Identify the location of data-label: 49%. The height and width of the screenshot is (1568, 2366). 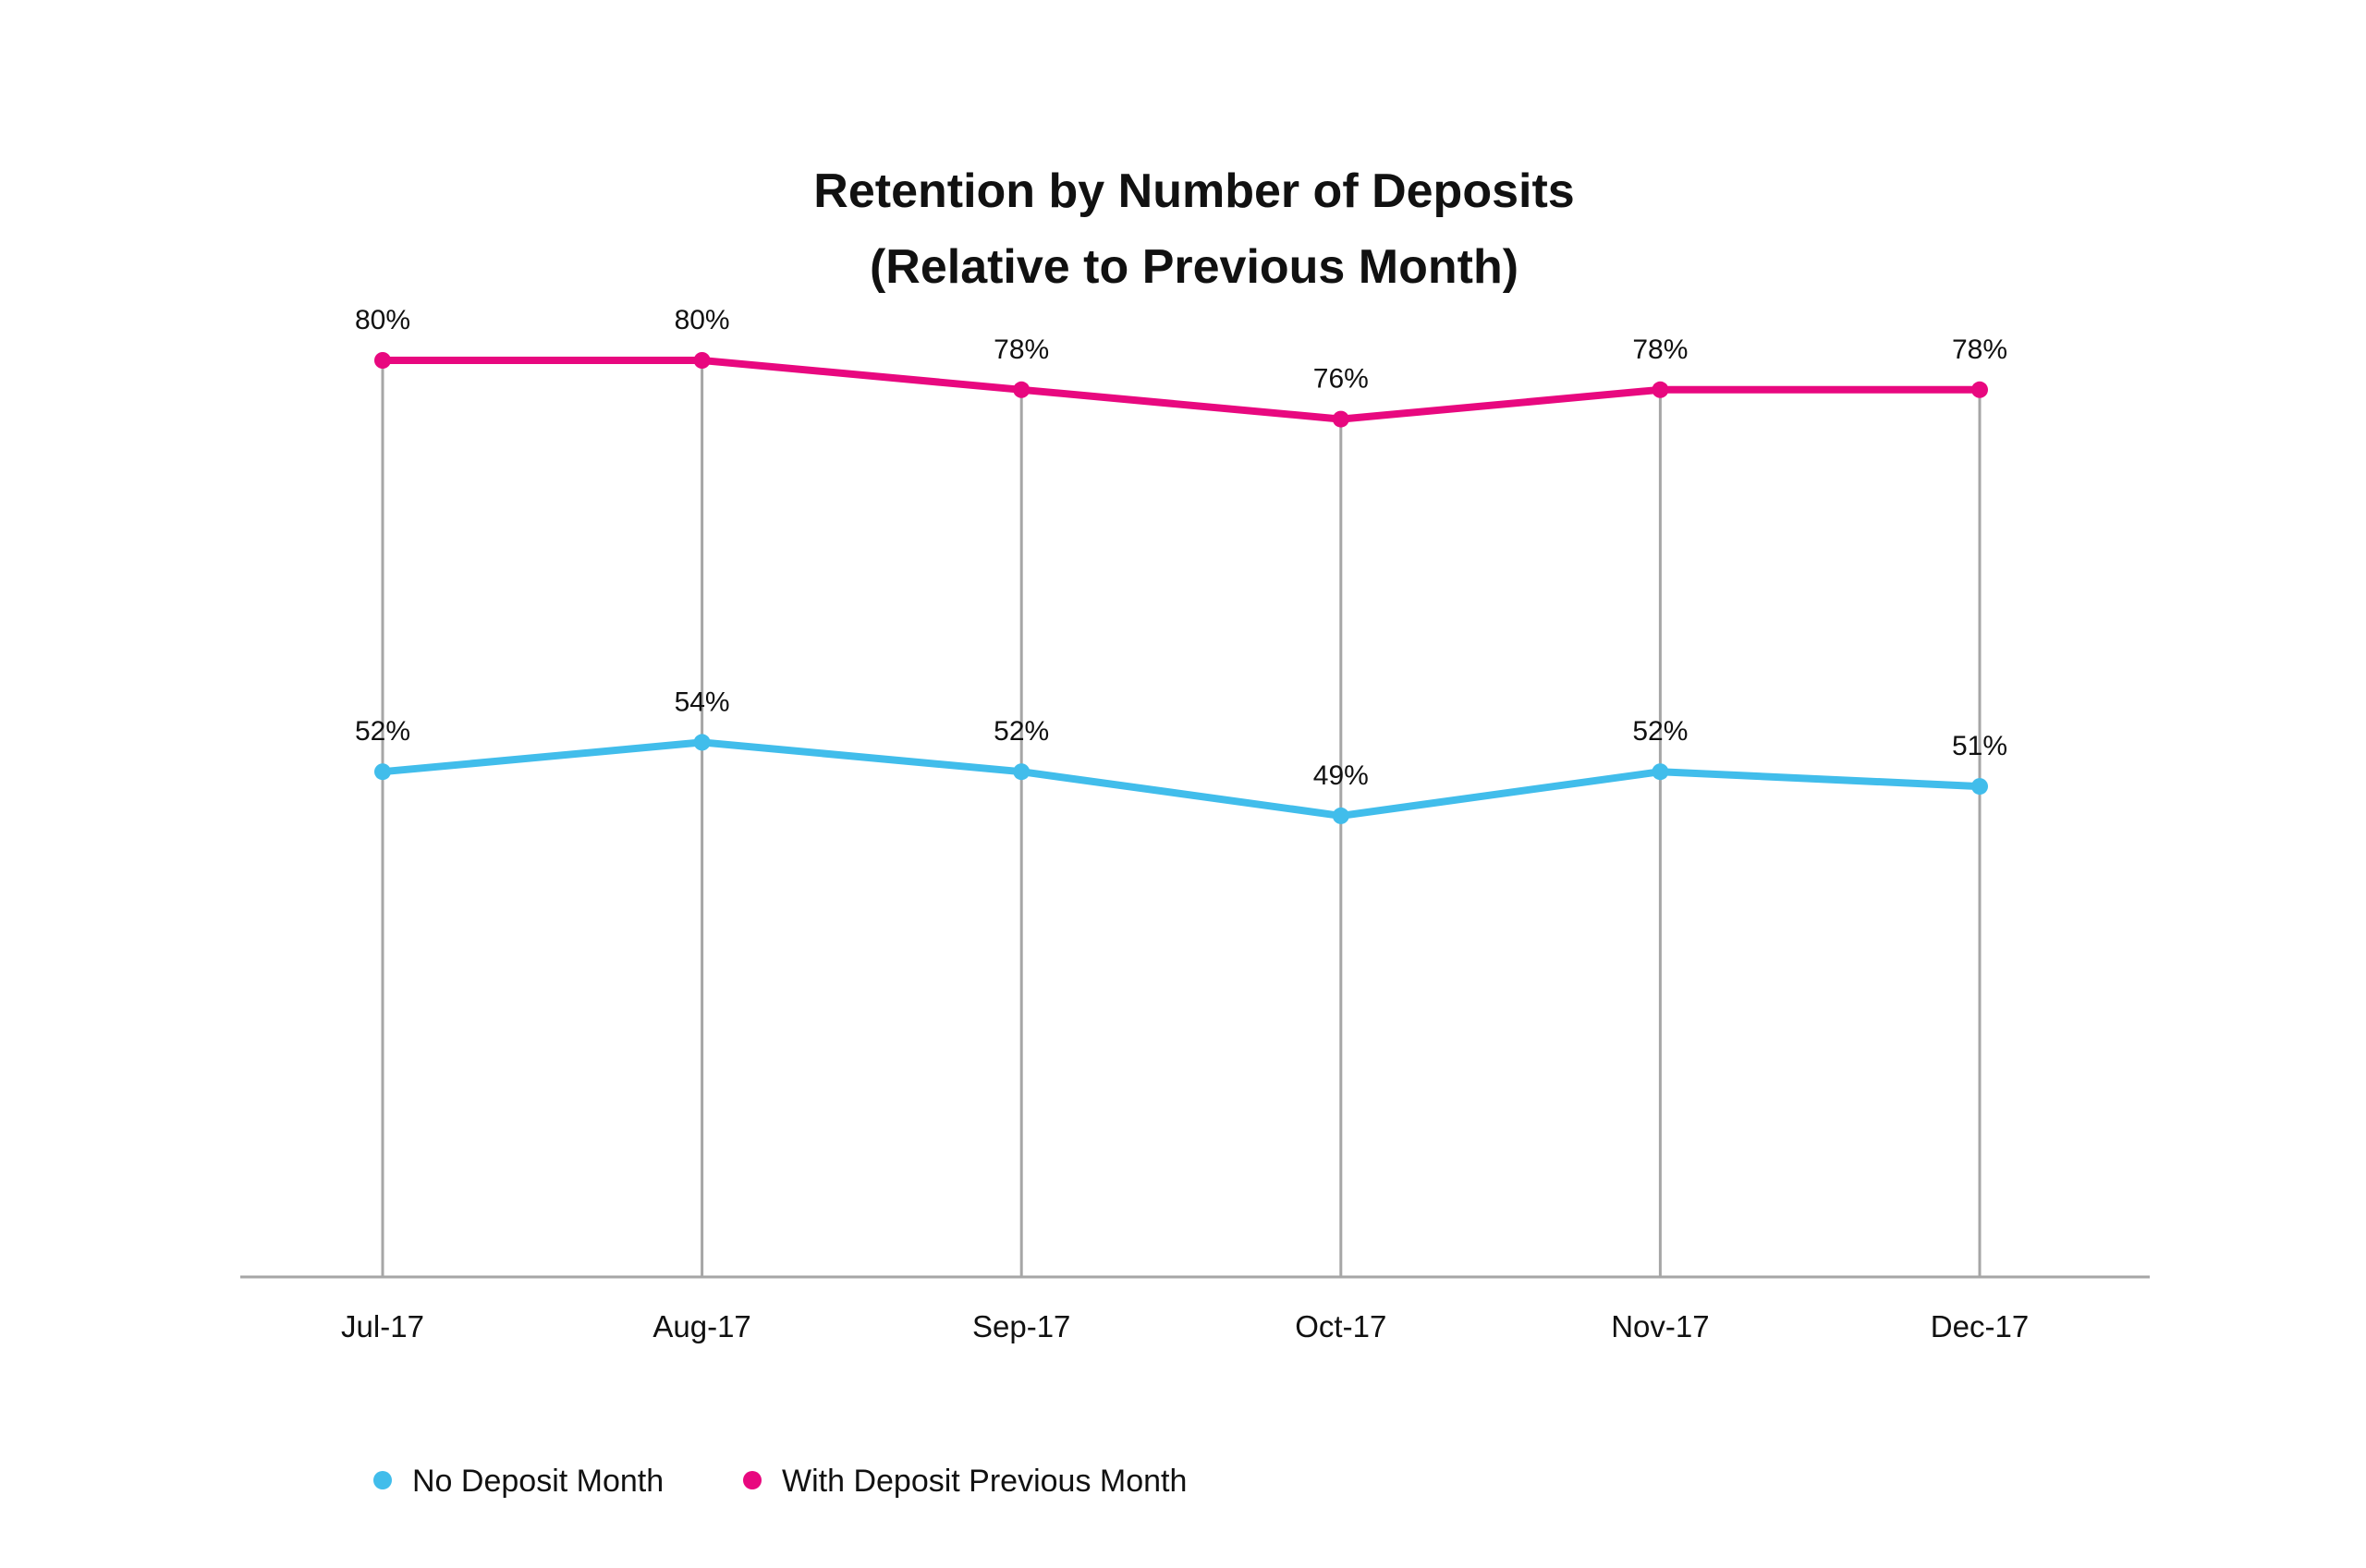
(1341, 775).